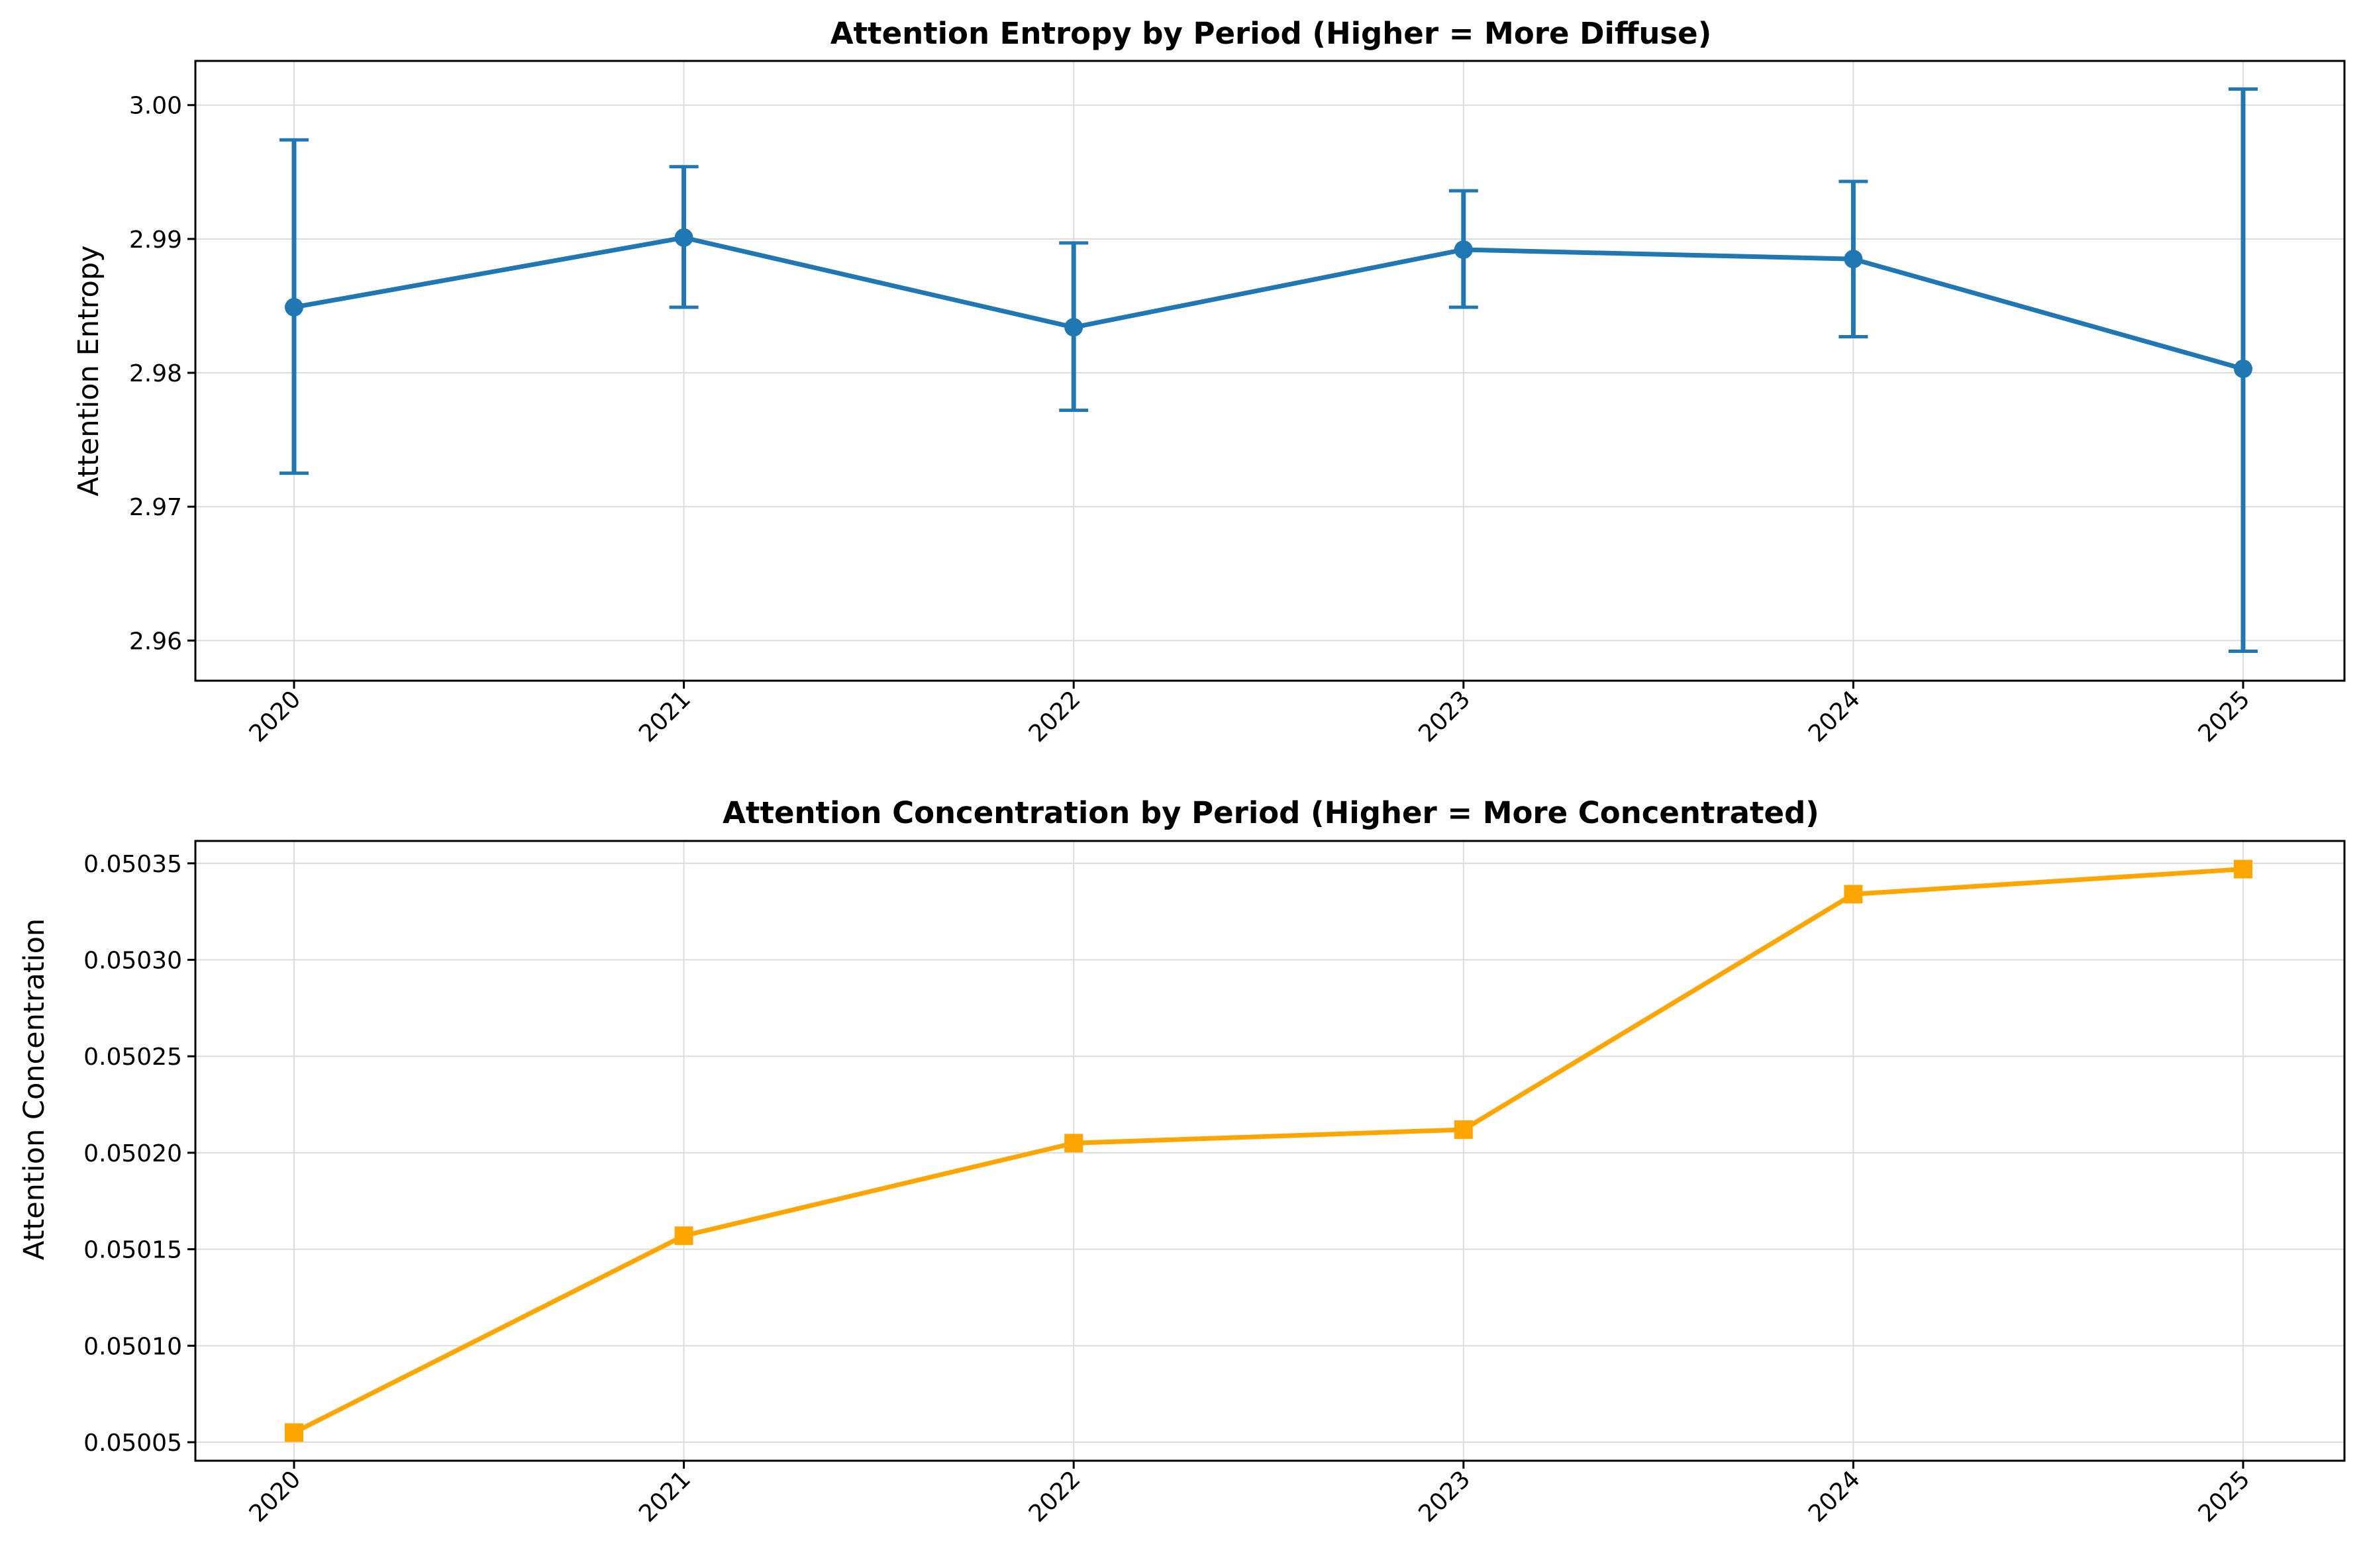 The image size is (2363, 1568). Describe the element at coordinates (132, 1346) in the screenshot. I see `y-tick-label: 0.05010` at that location.